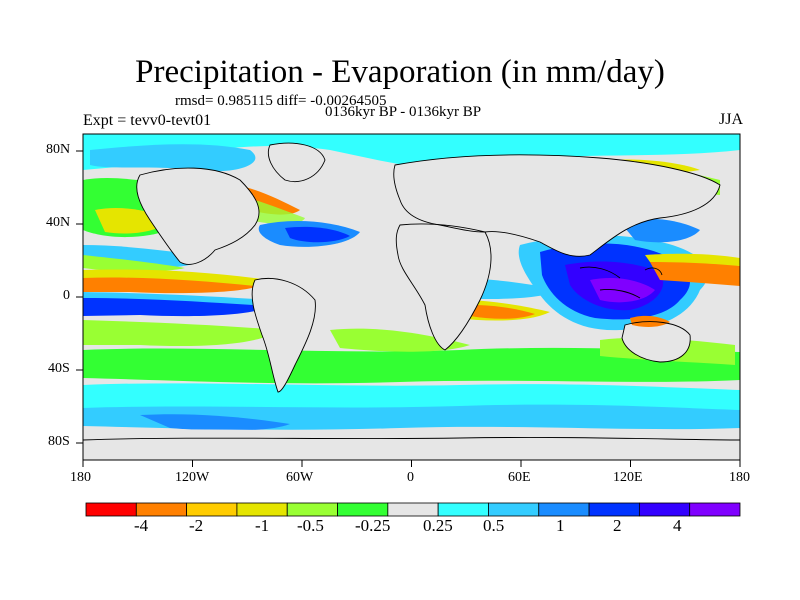 The image size is (800, 600). I want to click on colorbar-label: 1, so click(560, 525).